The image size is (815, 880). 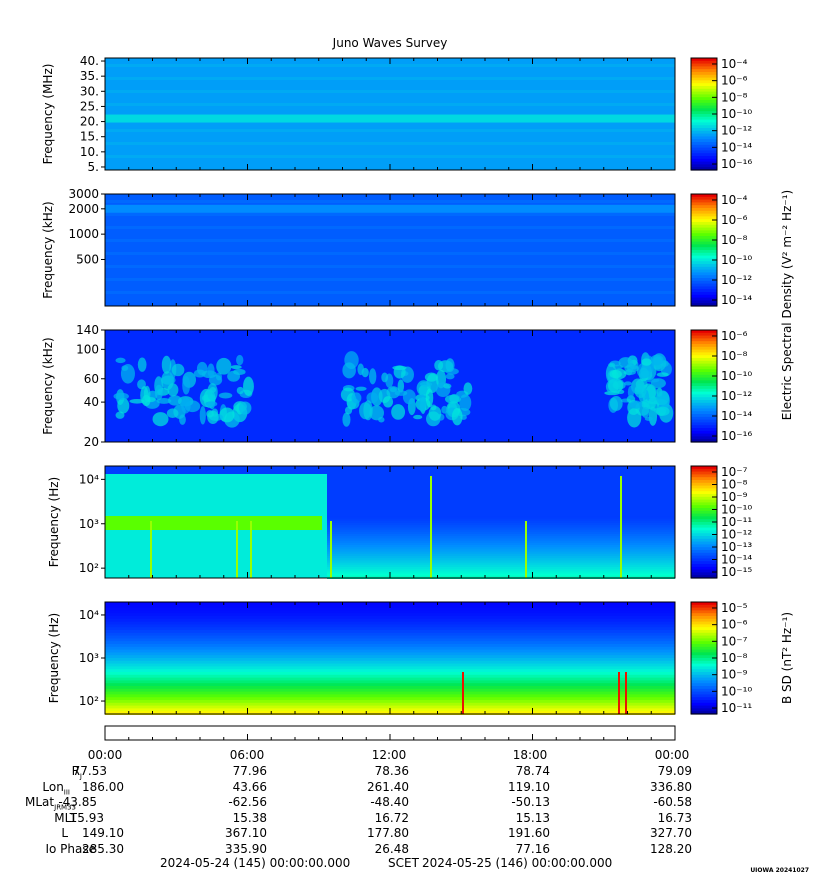 I want to click on ephemeris-value: 77.53, so click(x=89, y=771).